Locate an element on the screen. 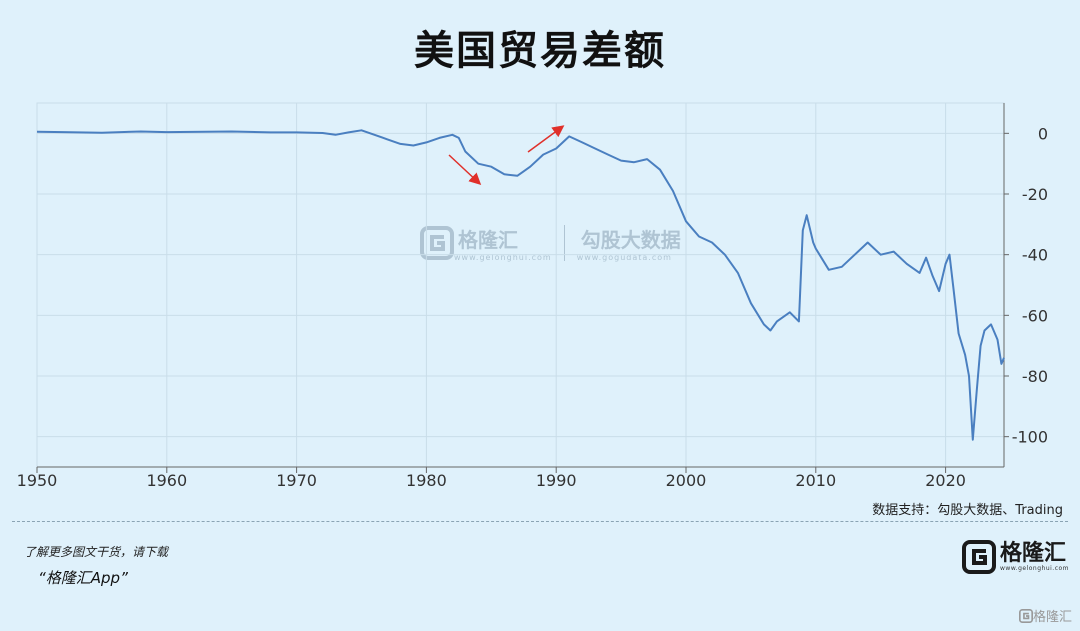  footer-divider is located at coordinates (540, 521).